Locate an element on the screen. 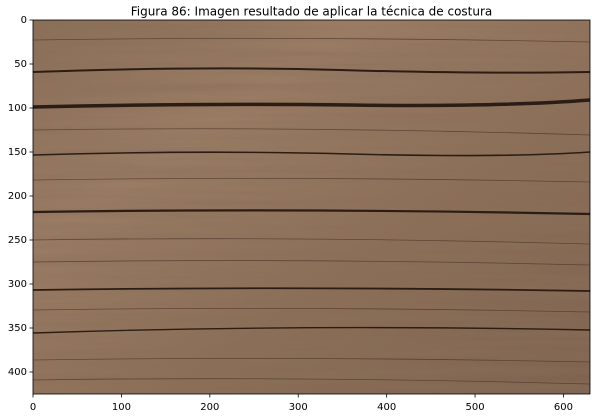 This screenshot has width=598, height=418. x-tick-label: 0 is located at coordinates (33, 407).